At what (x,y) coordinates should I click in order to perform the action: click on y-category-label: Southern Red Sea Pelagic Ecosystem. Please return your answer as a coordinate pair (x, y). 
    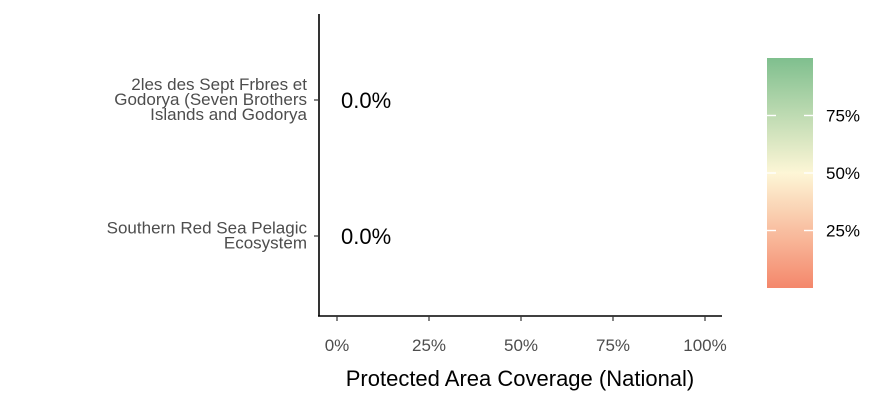
    Looking at the image, I should click on (207, 236).